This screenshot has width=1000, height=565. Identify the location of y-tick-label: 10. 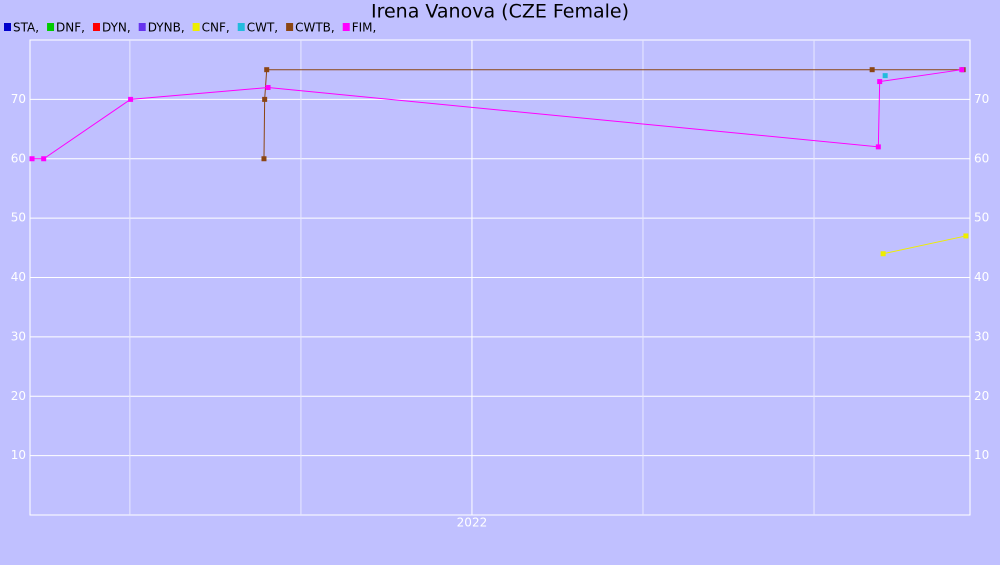
(18, 455).